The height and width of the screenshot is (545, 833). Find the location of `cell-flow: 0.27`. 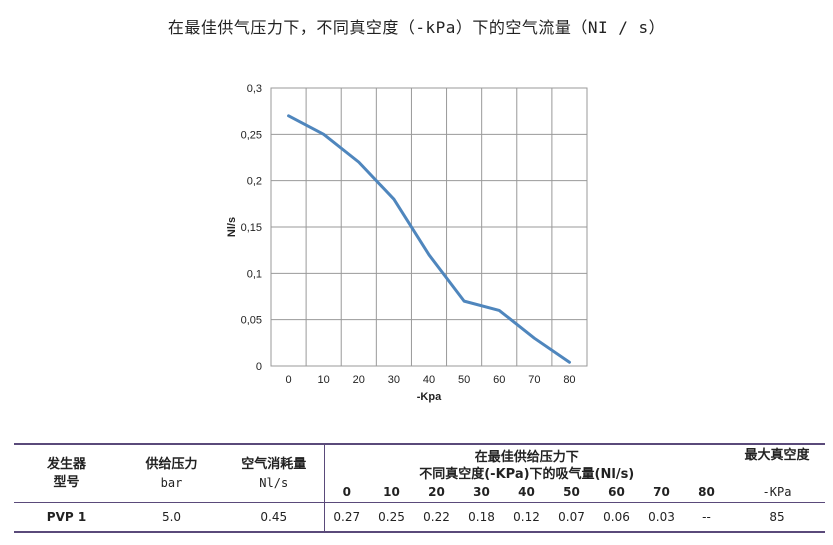

cell-flow: 0.27 is located at coordinates (346, 517).